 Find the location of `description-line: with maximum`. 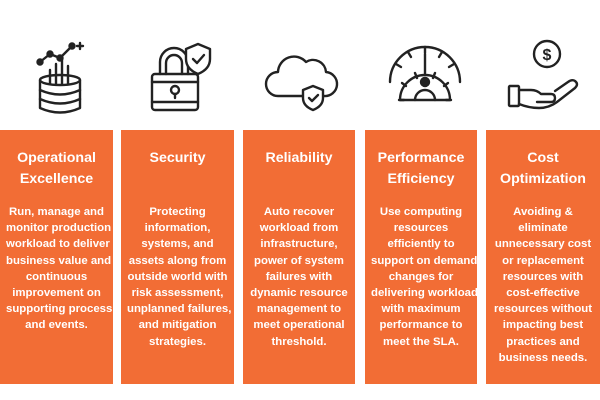

description-line: with maximum is located at coordinates (421, 309).